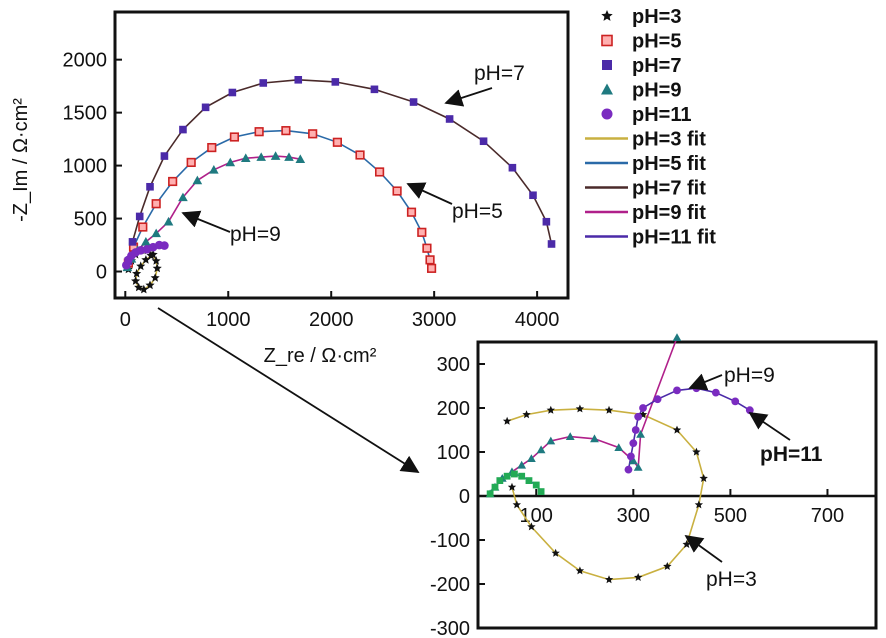  What do you see at coordinates (228, 320) in the screenshot?
I see `main-xtick-label: 1000` at bounding box center [228, 320].